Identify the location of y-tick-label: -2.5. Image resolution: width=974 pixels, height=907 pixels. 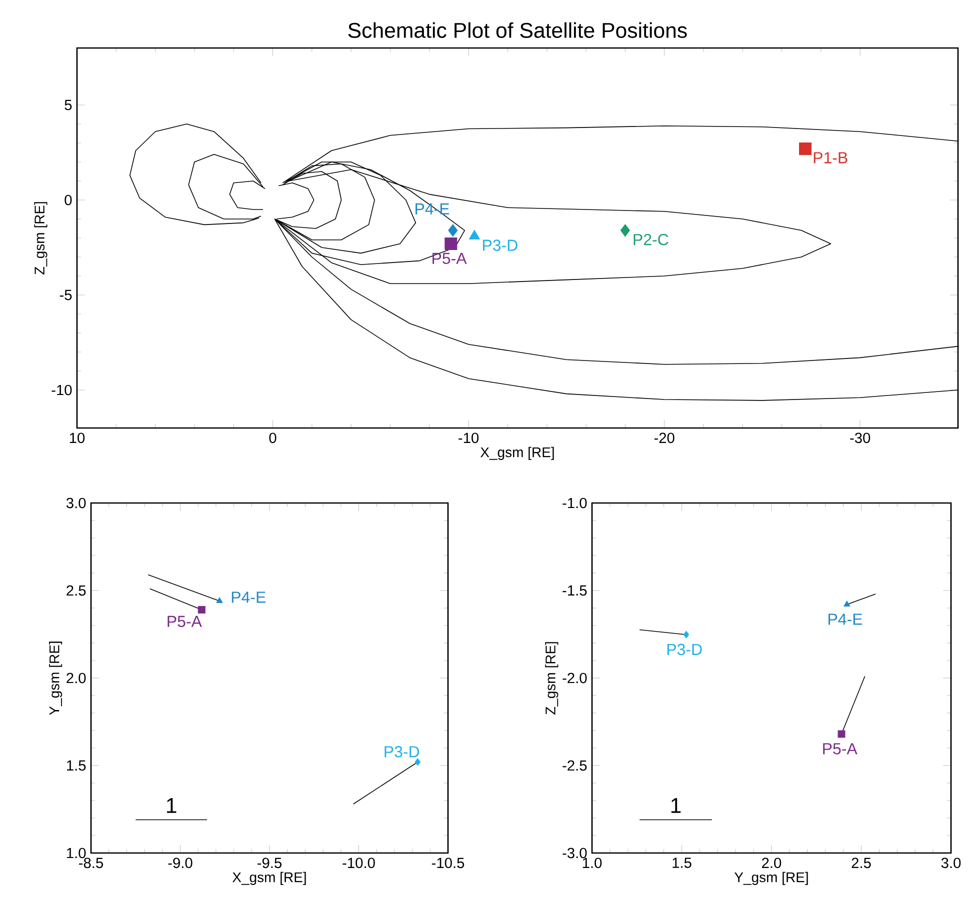
(574, 765).